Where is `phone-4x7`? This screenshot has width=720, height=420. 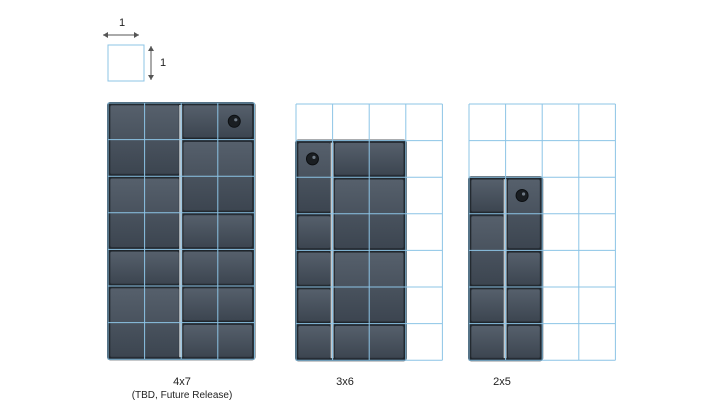 phone-4x7 is located at coordinates (181, 231).